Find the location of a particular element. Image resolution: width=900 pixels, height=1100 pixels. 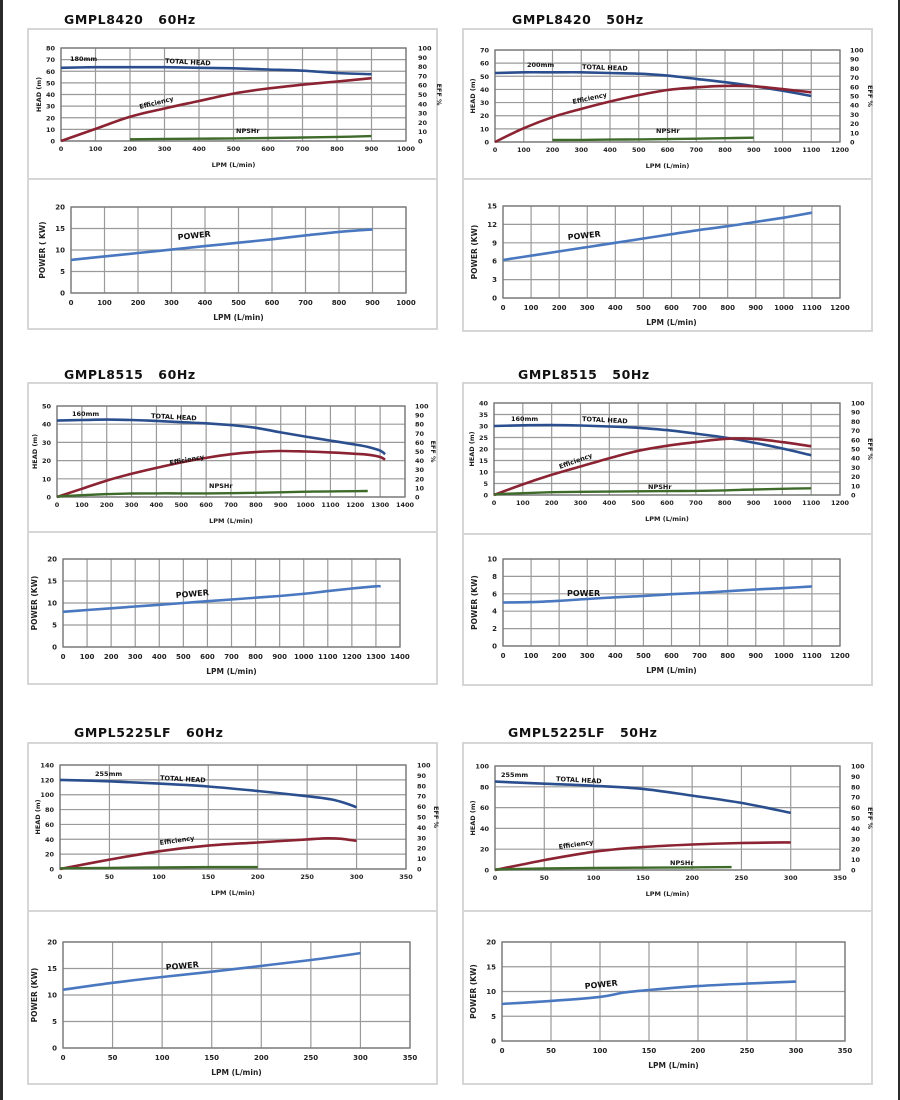

gmpl8515-60hz-power-xtick-label: 1000 is located at coordinates (304, 657).